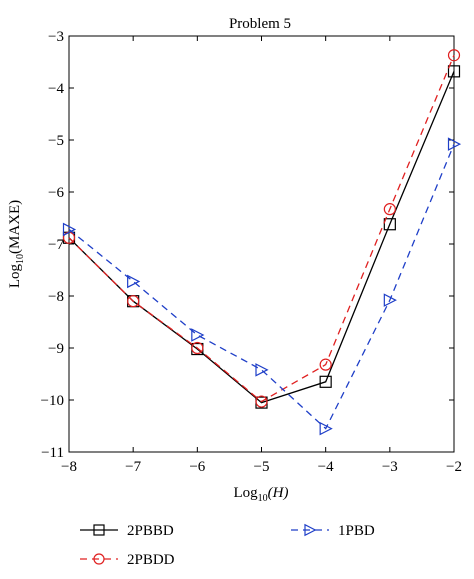  Describe the element at coordinates (15, 276) in the screenshot. I see `y-axis-label-base: Log` at that location.